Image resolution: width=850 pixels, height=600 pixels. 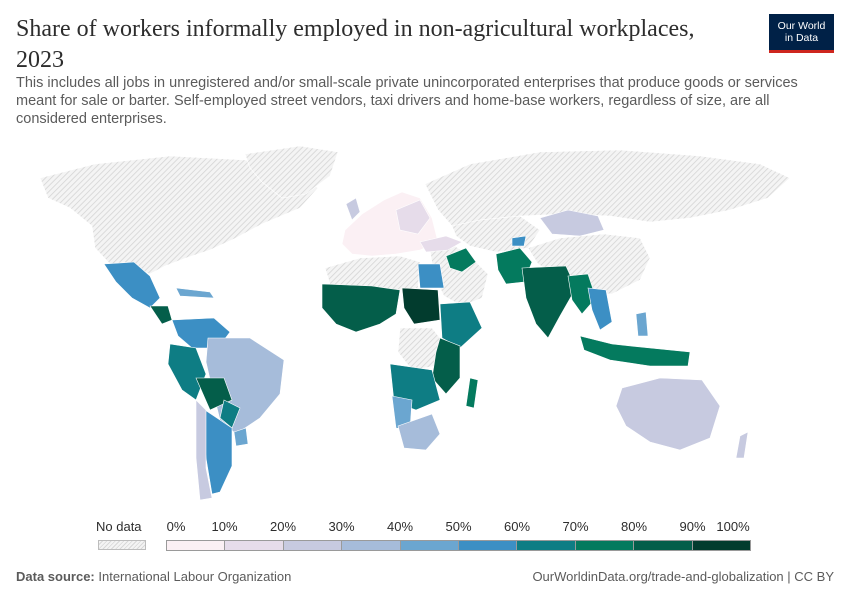 I want to click on region-east-africa, so click(x=446, y=366).